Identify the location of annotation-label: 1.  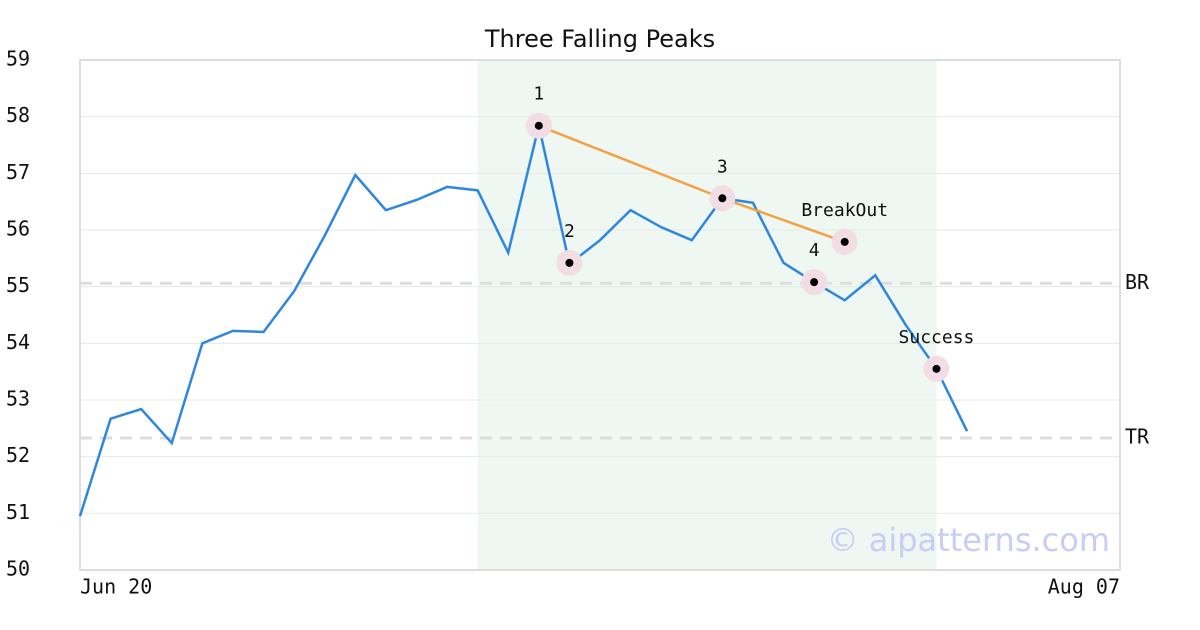
(538, 94).